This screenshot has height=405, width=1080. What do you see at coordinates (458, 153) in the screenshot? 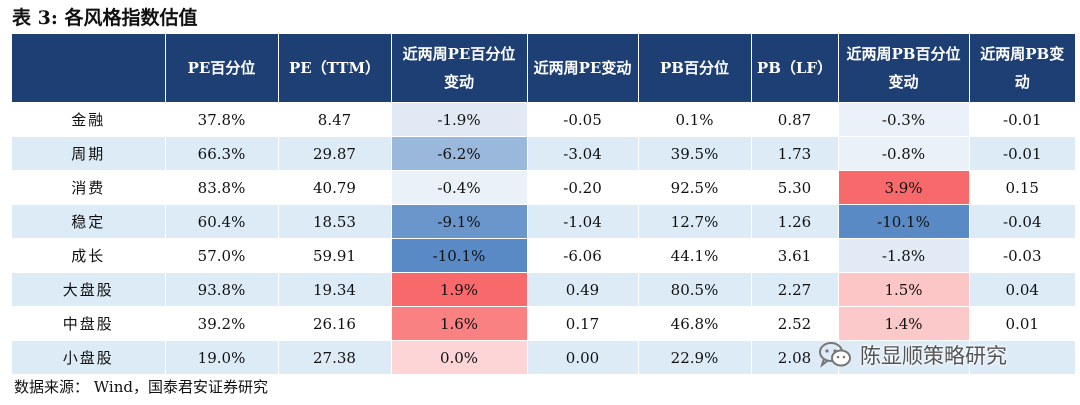
I see `pe-percentile-change-cell: -6.2%` at bounding box center [458, 153].